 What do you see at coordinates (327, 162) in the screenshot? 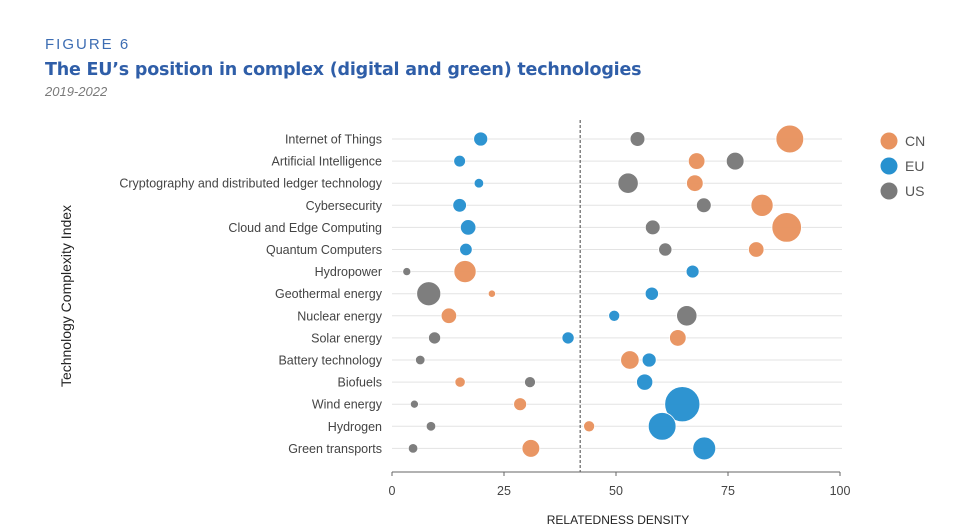
I see `category-label: Artificial Intelligence` at bounding box center [327, 162].